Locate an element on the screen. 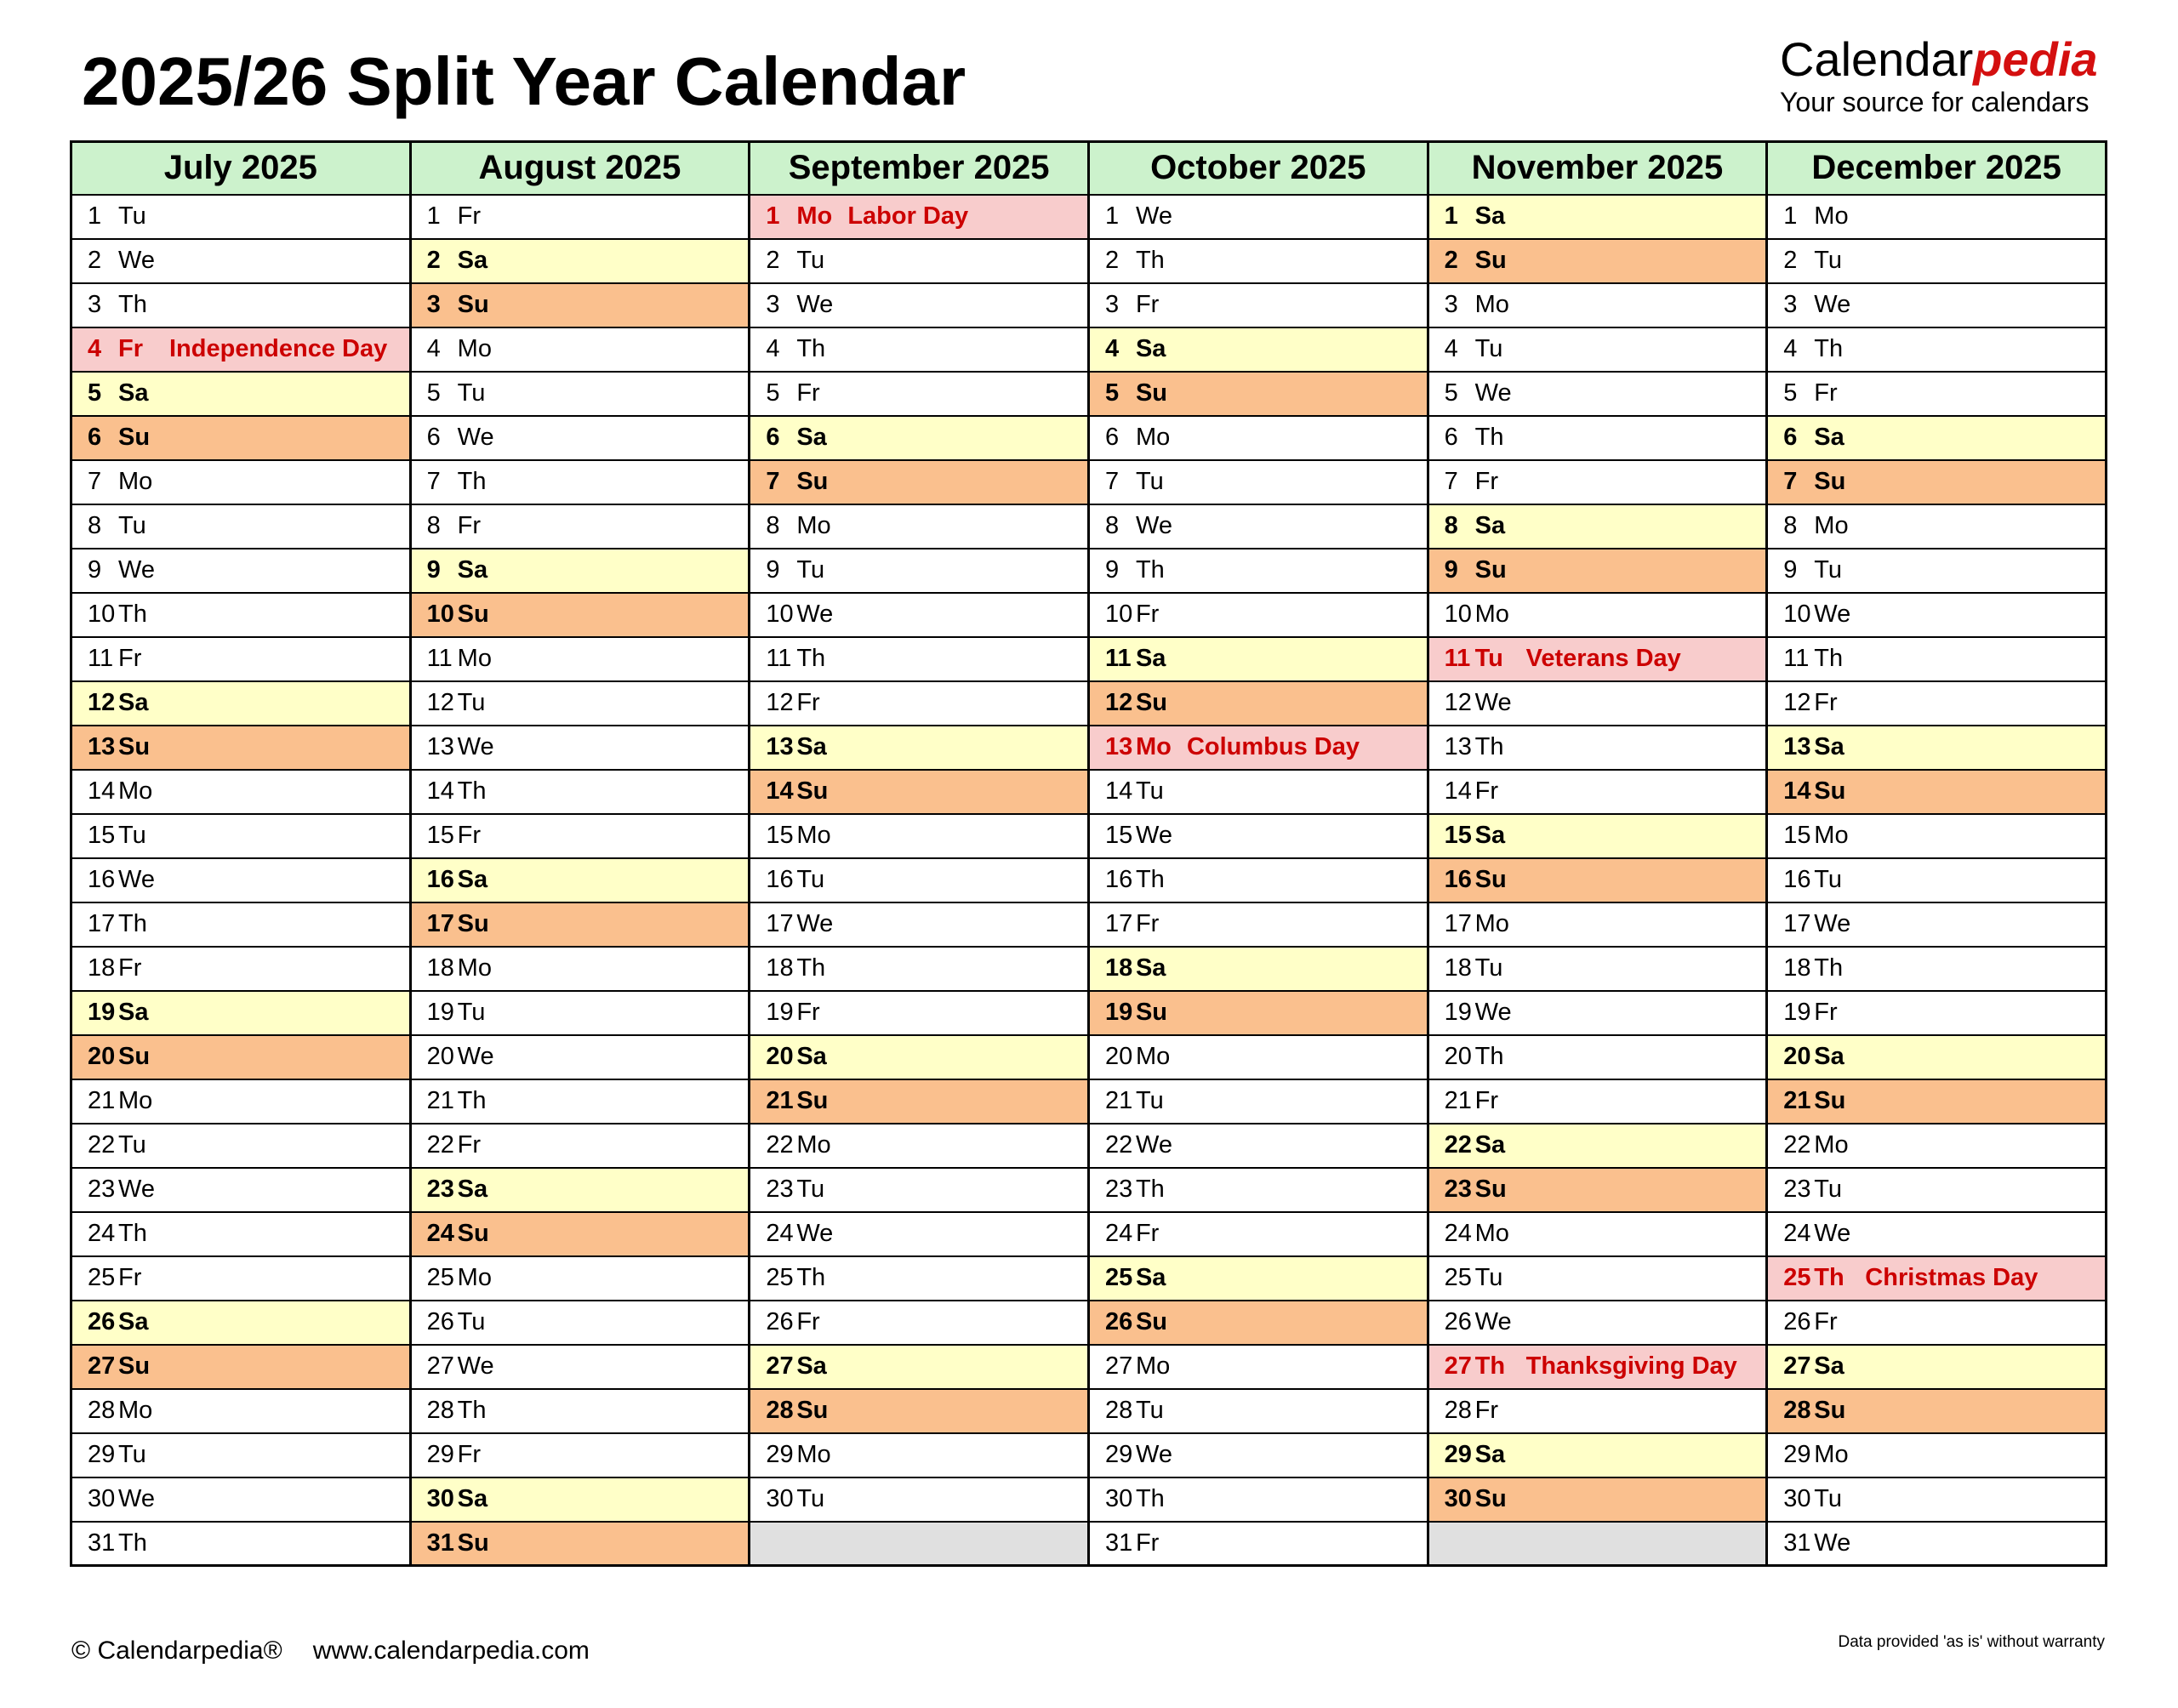 The height and width of the screenshot is (1708, 2178). day-number: 24 is located at coordinates (1797, 1233).